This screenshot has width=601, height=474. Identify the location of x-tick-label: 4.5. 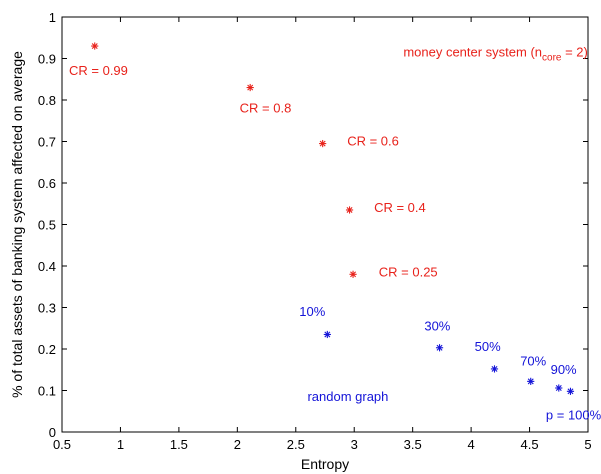
(530, 444).